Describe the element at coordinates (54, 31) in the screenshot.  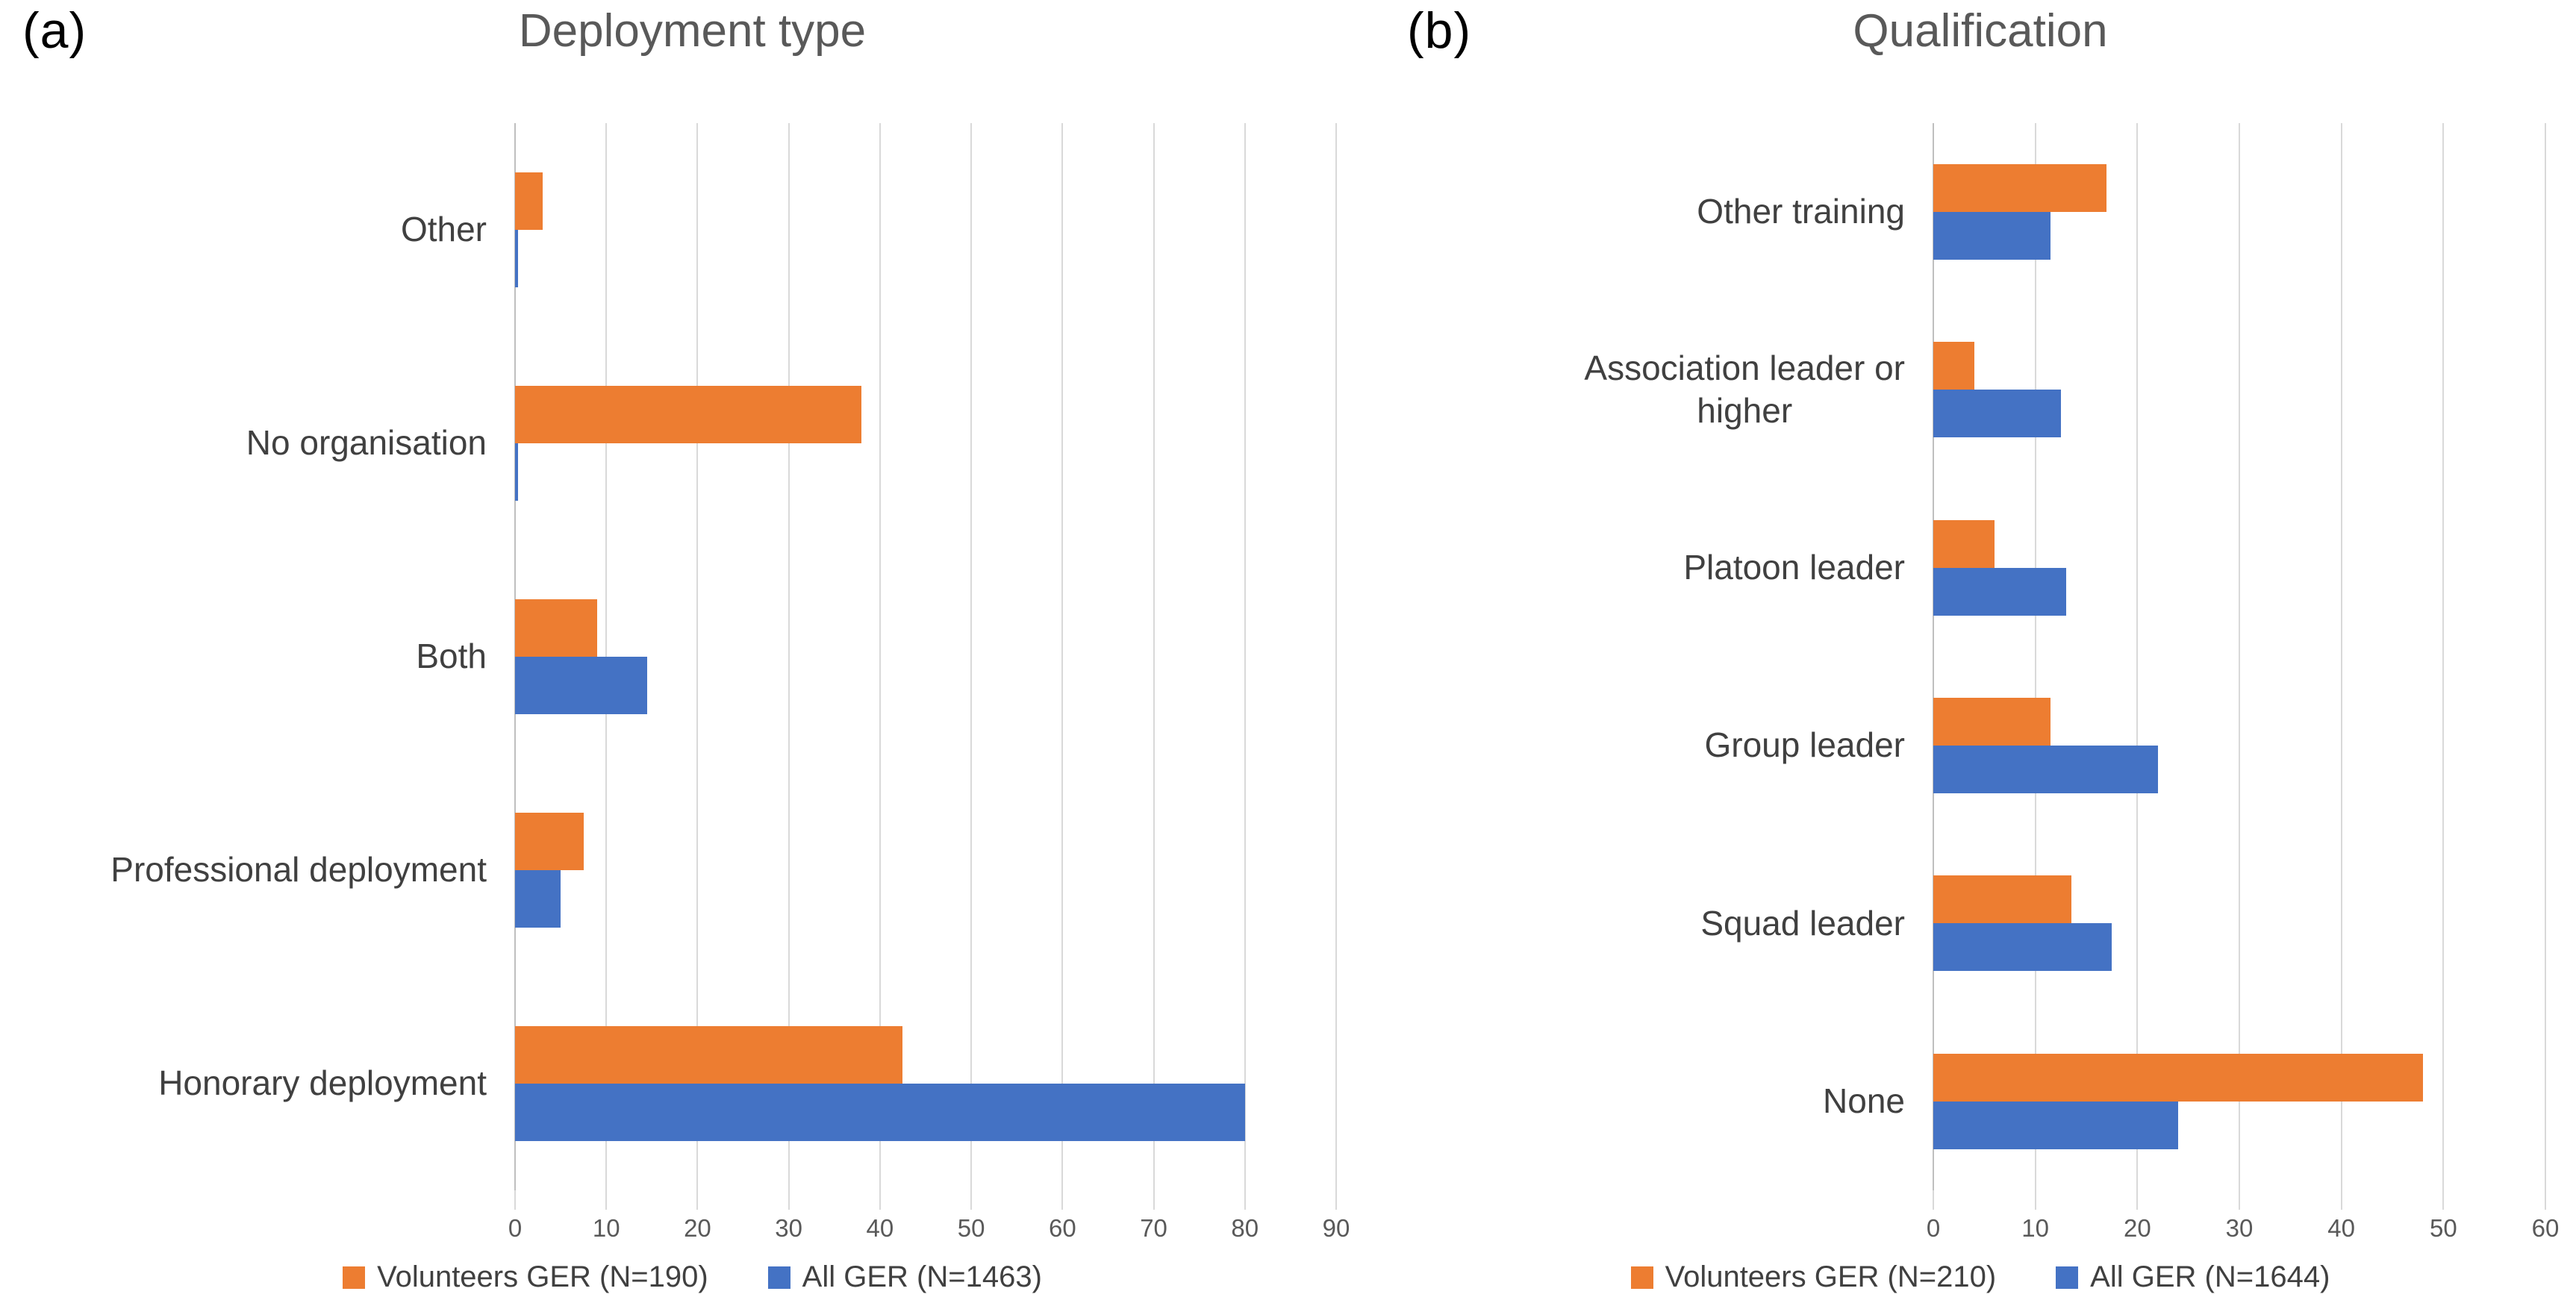
I see `panel-letter: (a)` at that location.